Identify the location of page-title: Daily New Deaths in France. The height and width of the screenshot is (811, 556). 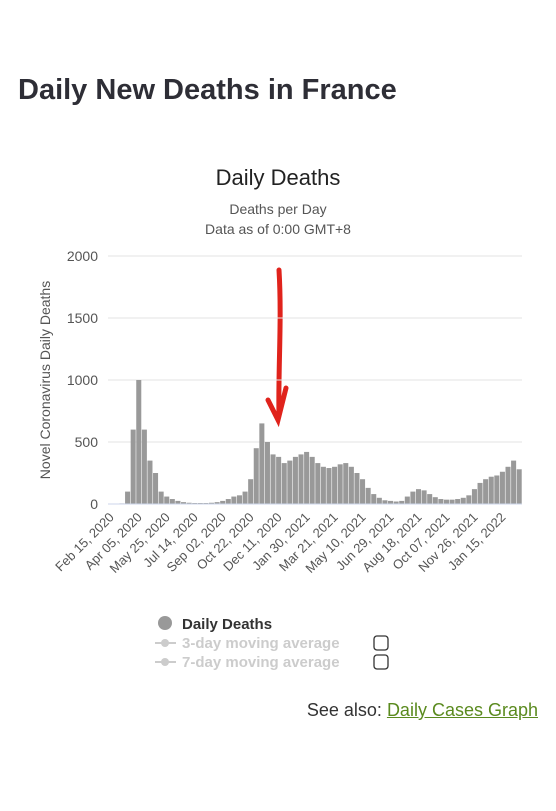
(207, 90).